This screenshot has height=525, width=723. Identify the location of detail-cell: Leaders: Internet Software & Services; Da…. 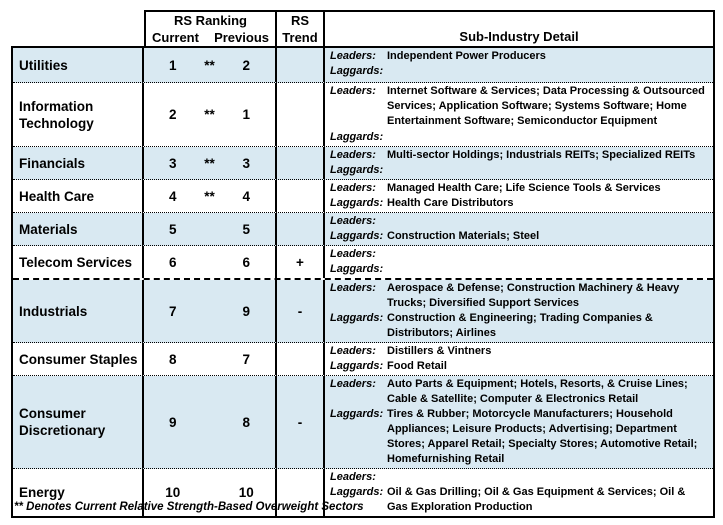
(519, 114).